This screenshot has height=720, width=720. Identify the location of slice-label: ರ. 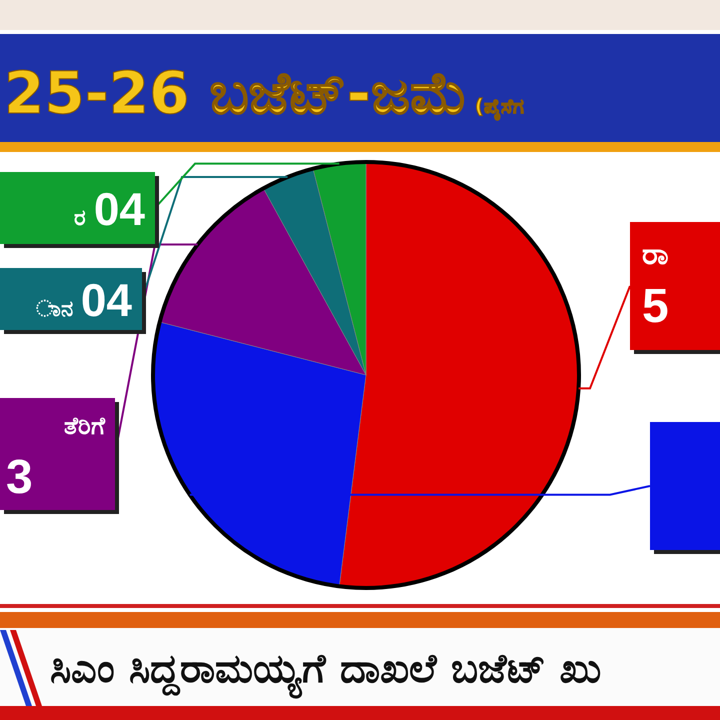
(84, 218).